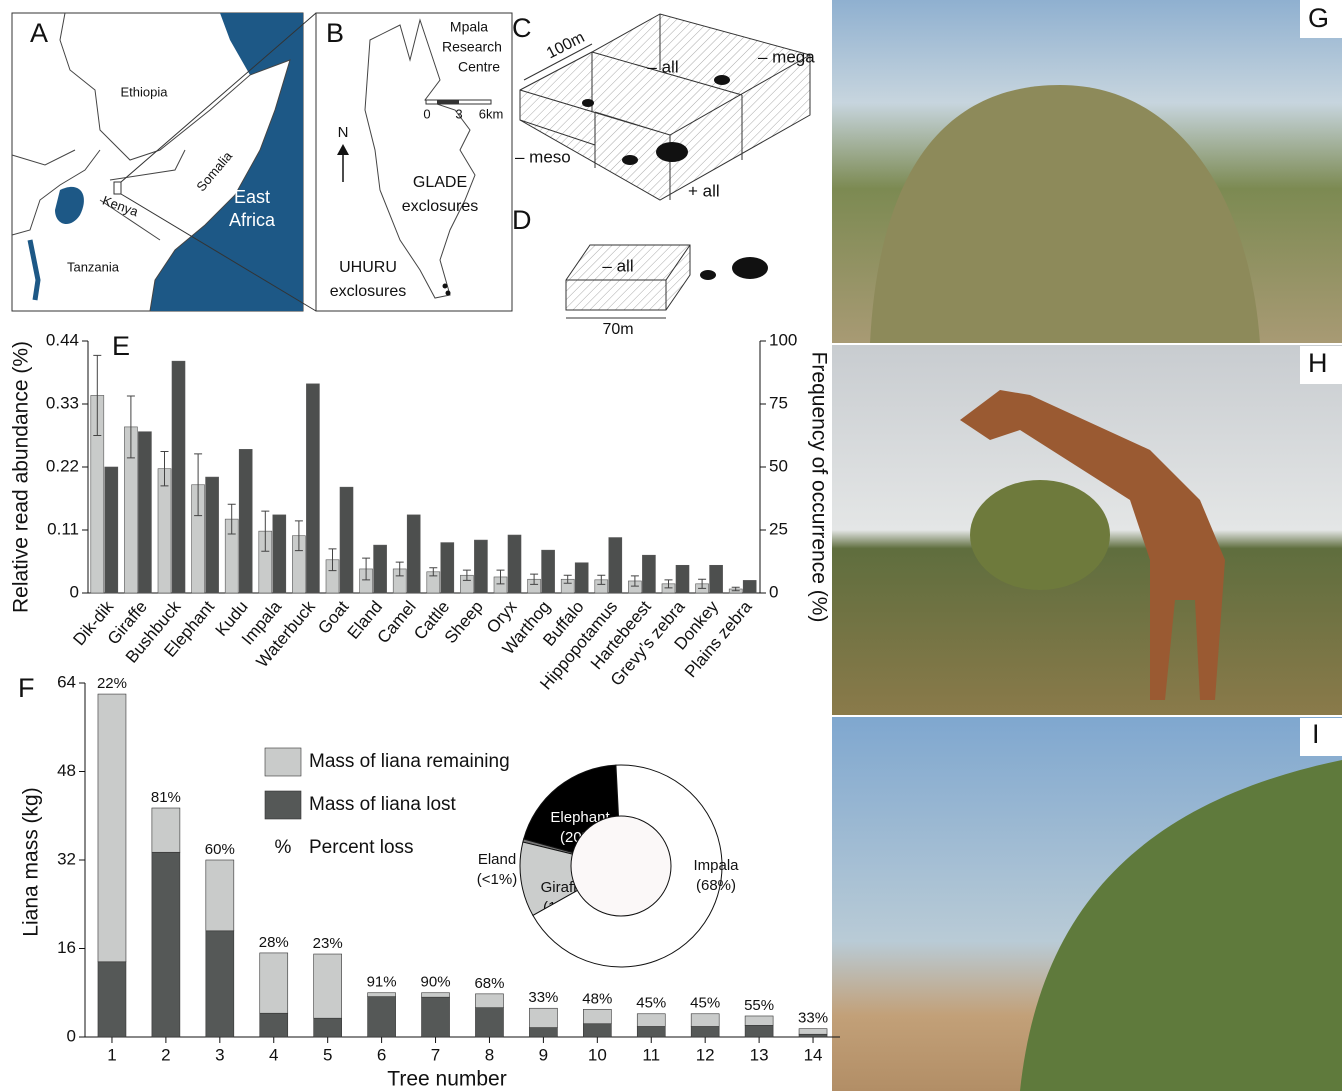 The image size is (1342, 1091). I want to click on site-dot, so click(448, 293).